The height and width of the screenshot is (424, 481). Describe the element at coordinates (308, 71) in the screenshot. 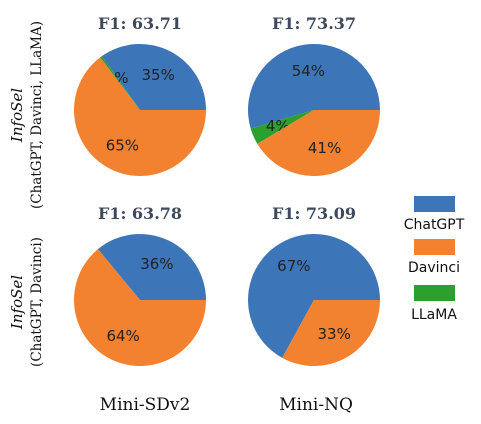

I see `pie-2-label-chatgpt: 54%` at that location.